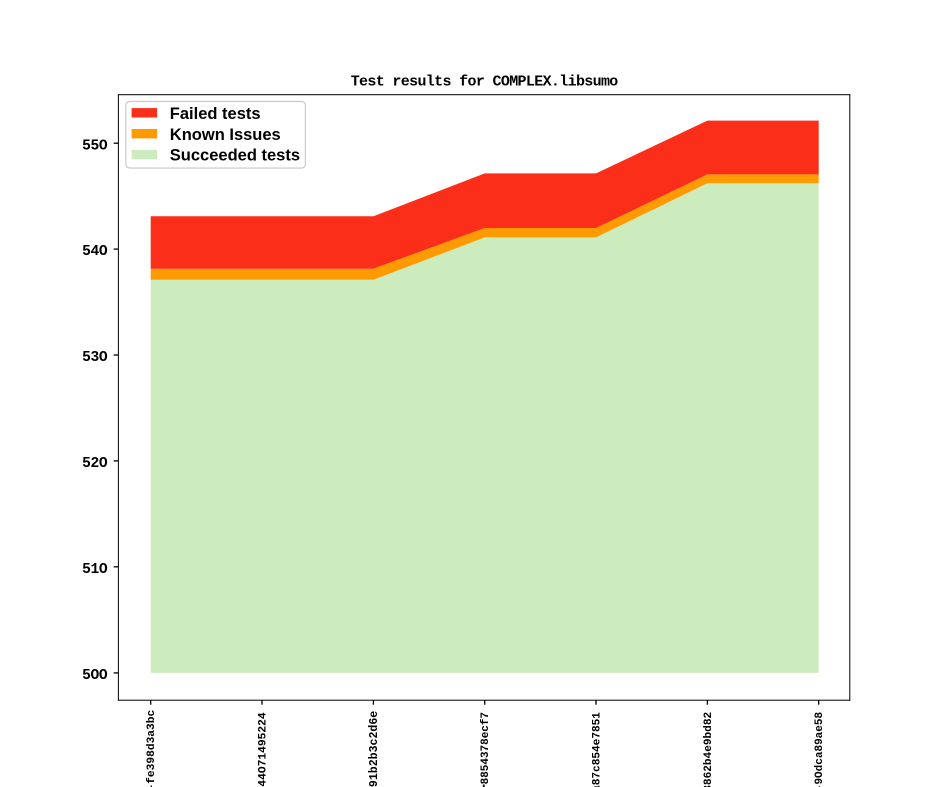 Image resolution: width=944 pixels, height=787 pixels. What do you see at coordinates (95, 676) in the screenshot?
I see `svg-text: 5OO` at bounding box center [95, 676].